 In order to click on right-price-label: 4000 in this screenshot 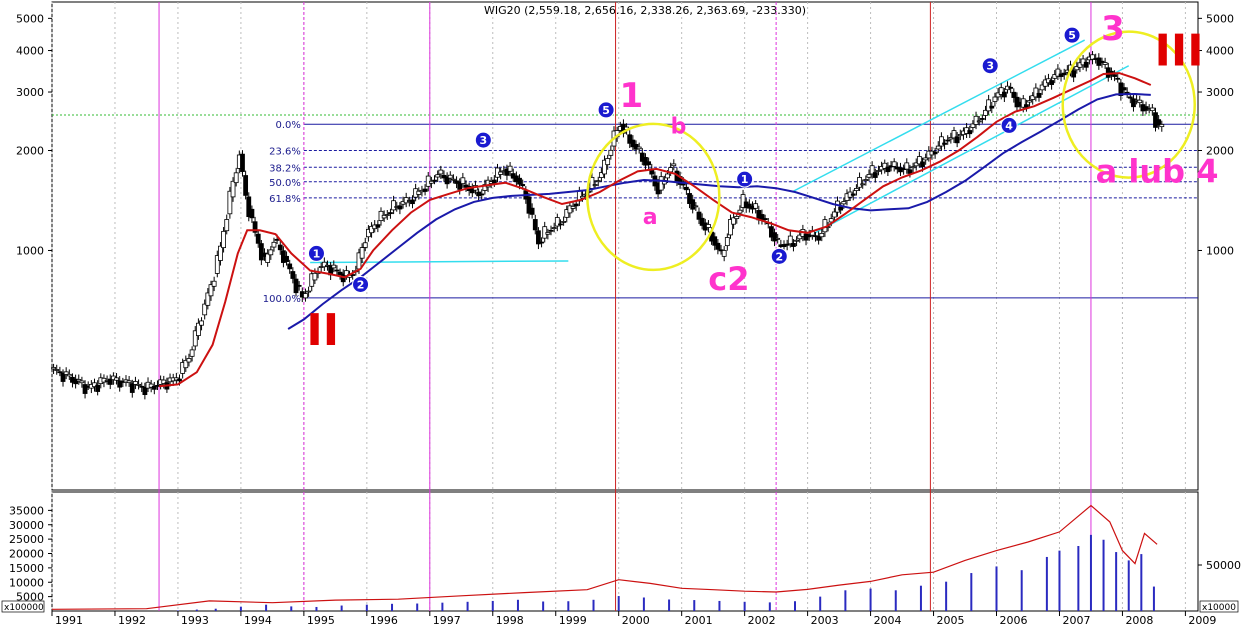, I will do `click(1220, 51)`.